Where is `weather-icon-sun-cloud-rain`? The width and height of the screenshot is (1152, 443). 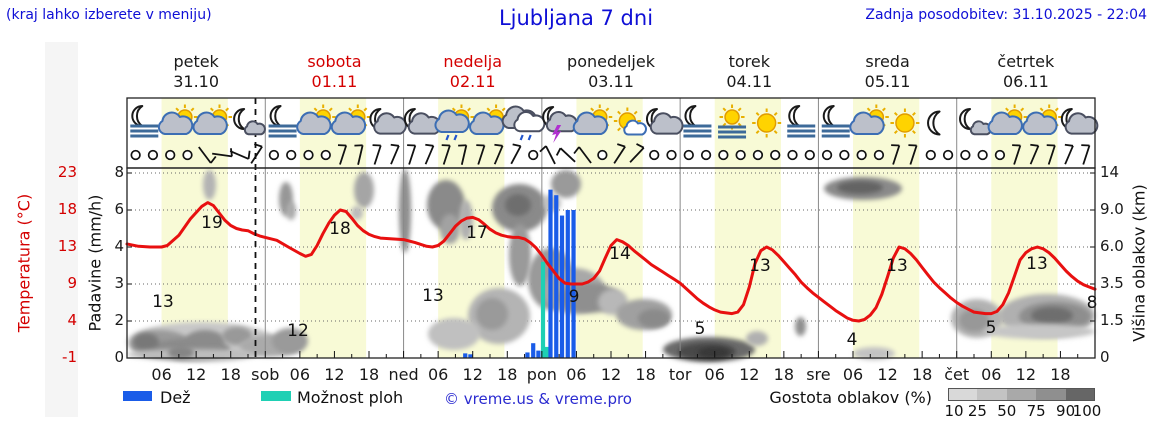 weather-icon-sun-cloud-rain is located at coordinates (454, 122).